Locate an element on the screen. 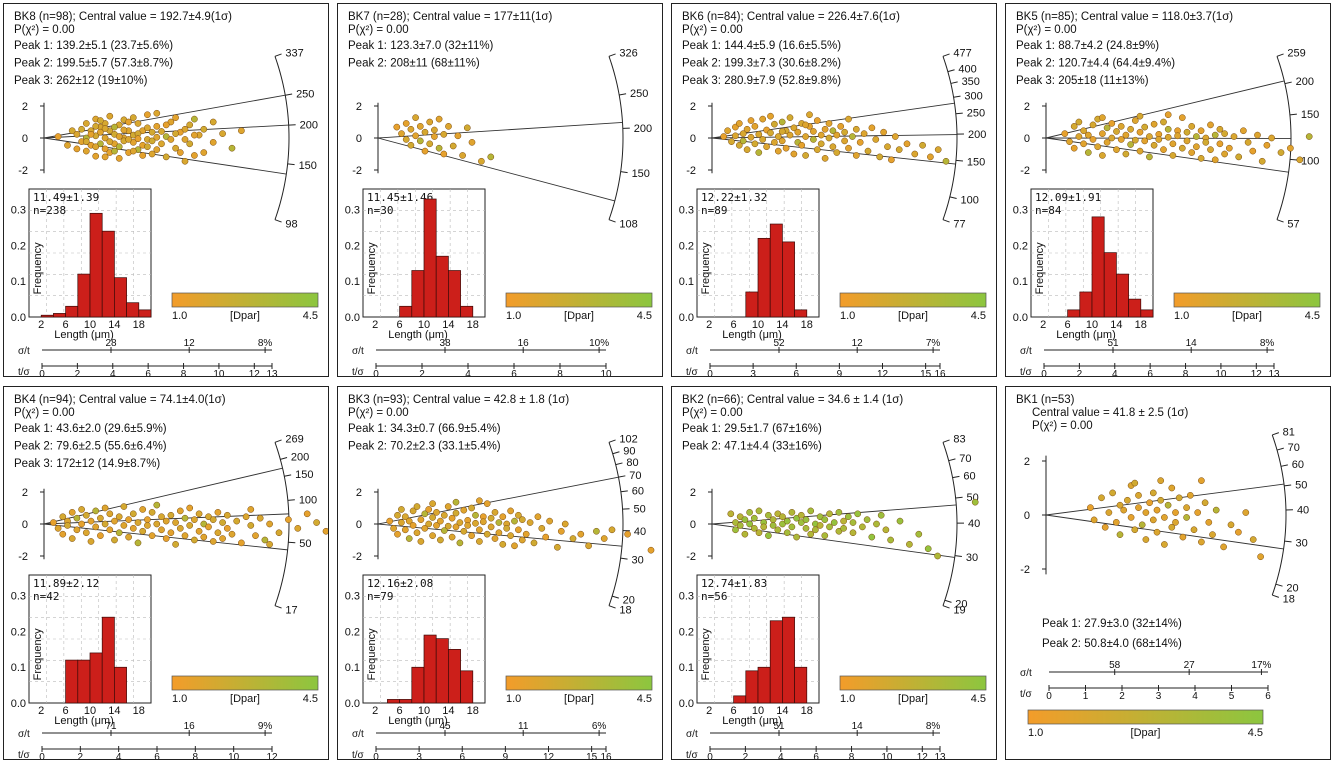 The width and height of the screenshot is (1338, 761). hist-y-tick-label: 0.3 is located at coordinates (686, 211).